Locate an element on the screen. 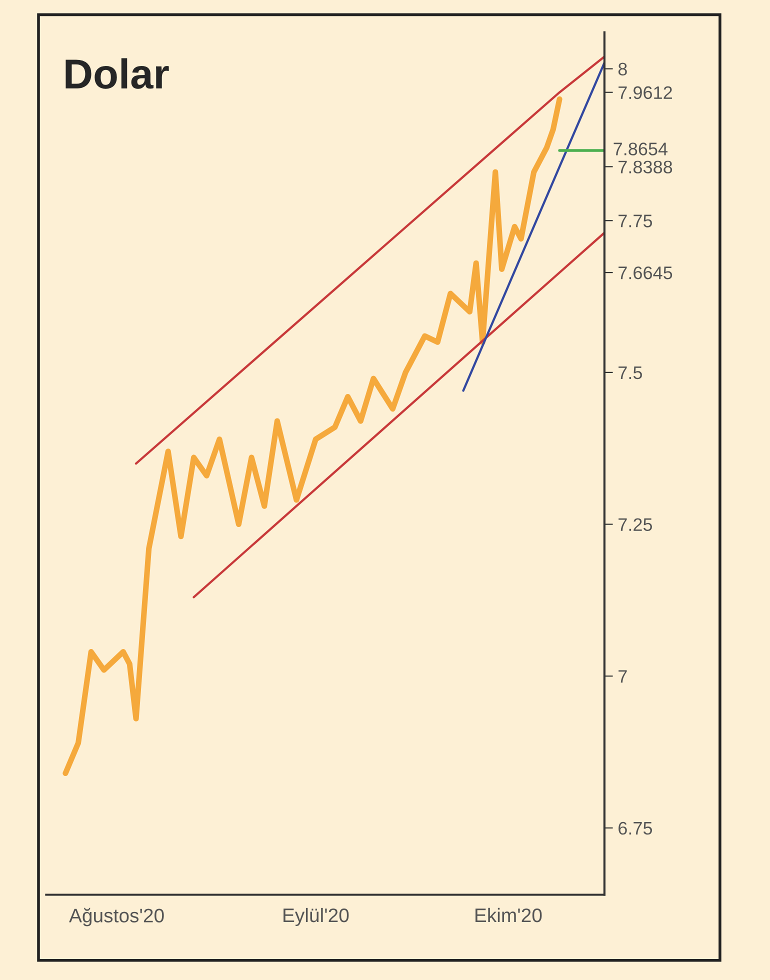 The width and height of the screenshot is (770, 980). x-tick-label: Ekim'20 is located at coordinates (509, 915).